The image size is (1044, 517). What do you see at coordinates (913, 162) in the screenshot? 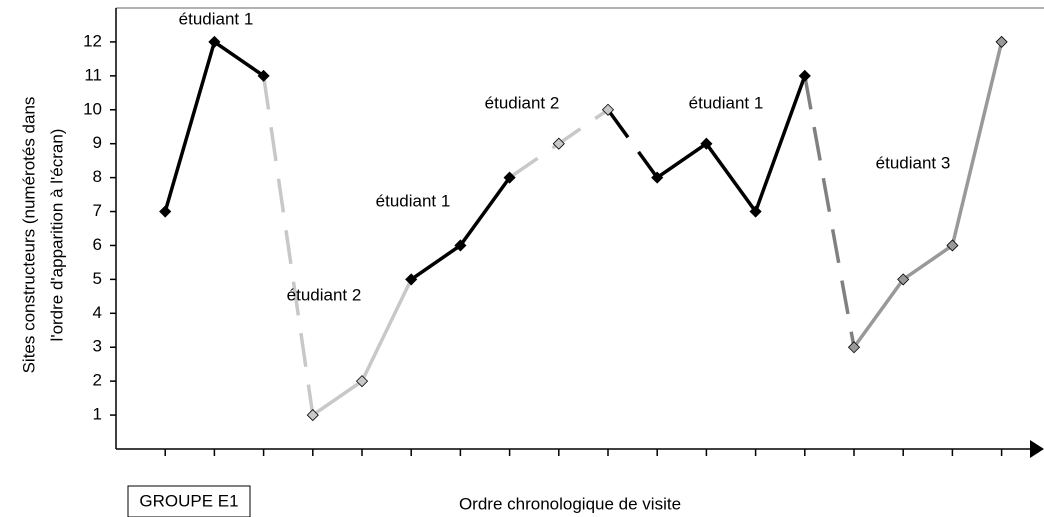
I see `annotation: étudiant 3` at bounding box center [913, 162].